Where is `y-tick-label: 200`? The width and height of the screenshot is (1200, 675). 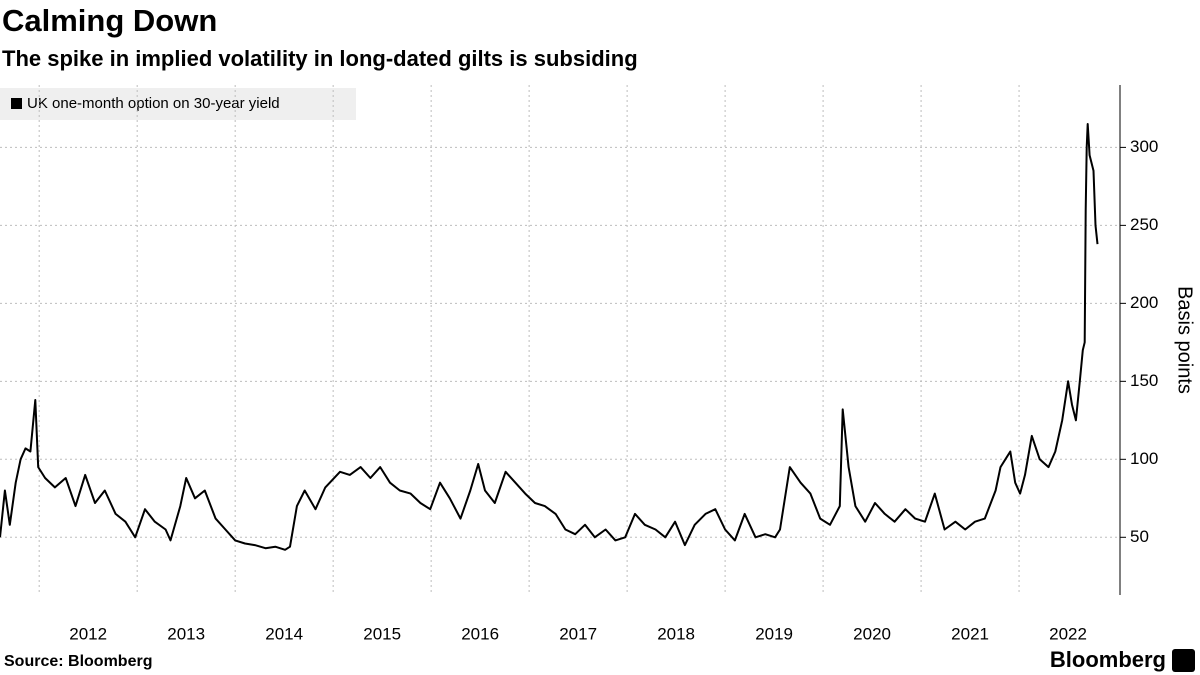 y-tick-label: 200 is located at coordinates (1144, 302).